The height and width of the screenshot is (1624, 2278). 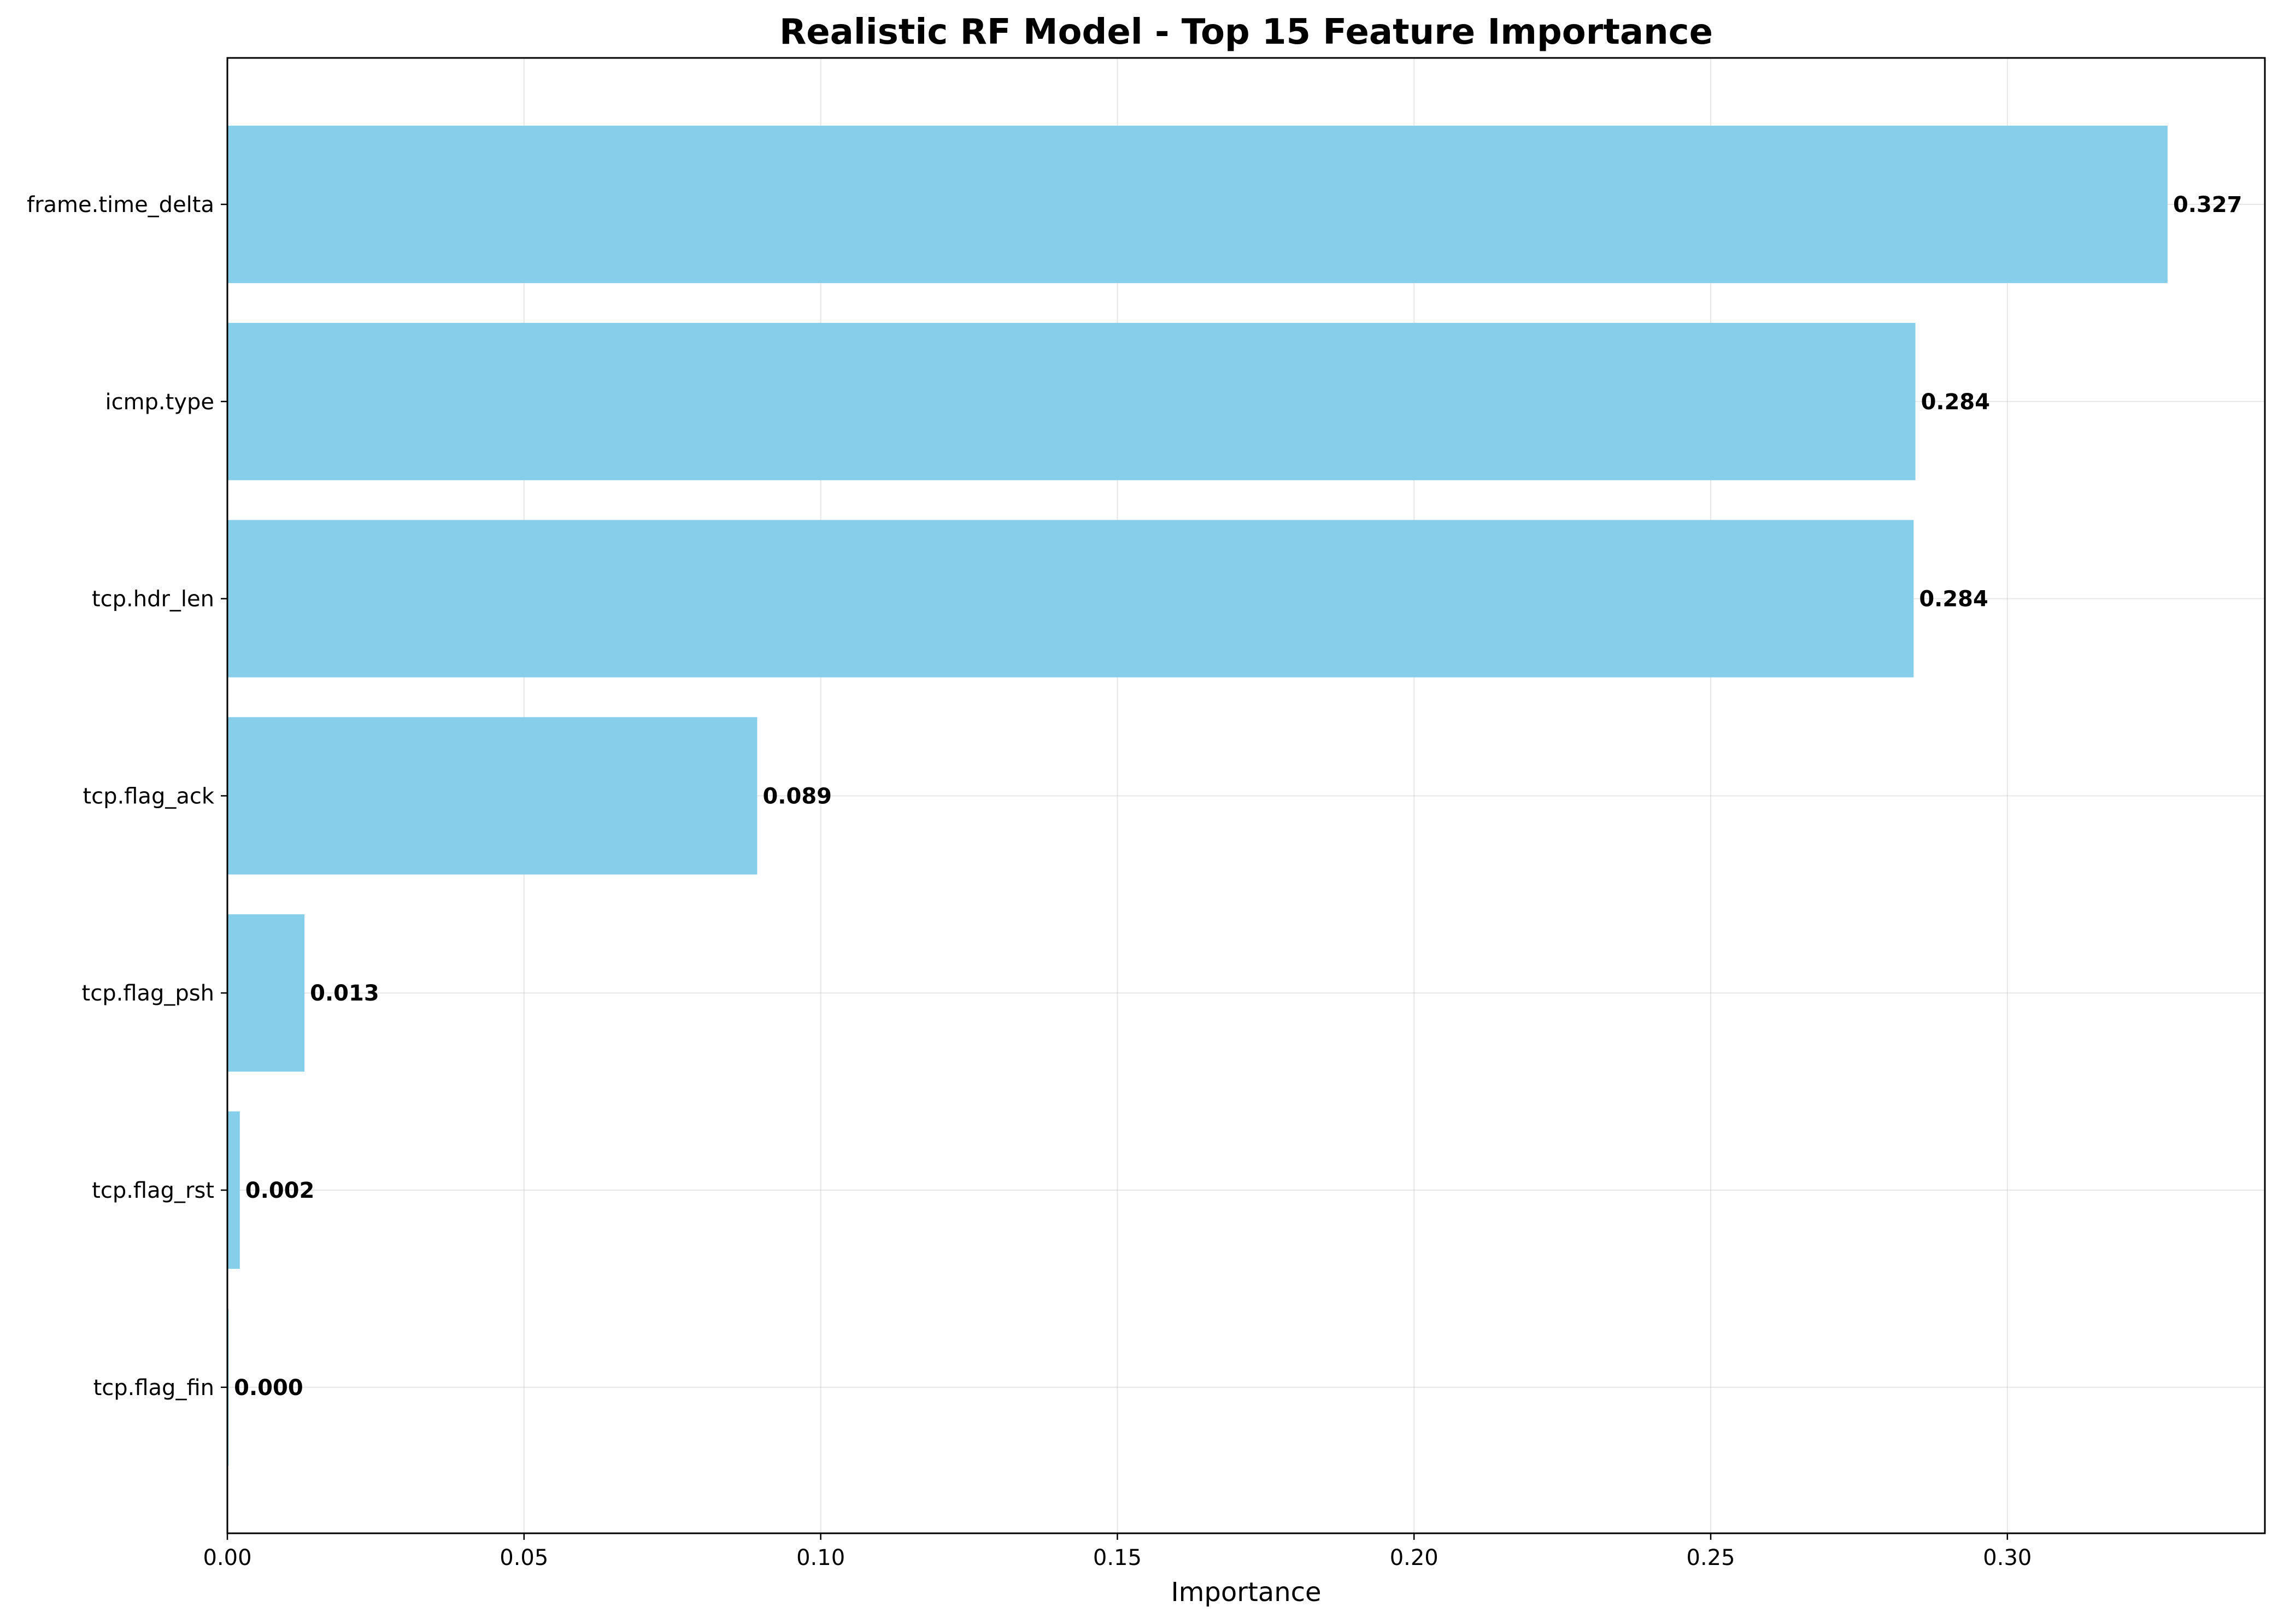 I want to click on y-tick-label: tcp.flag_psh, so click(x=148, y=993).